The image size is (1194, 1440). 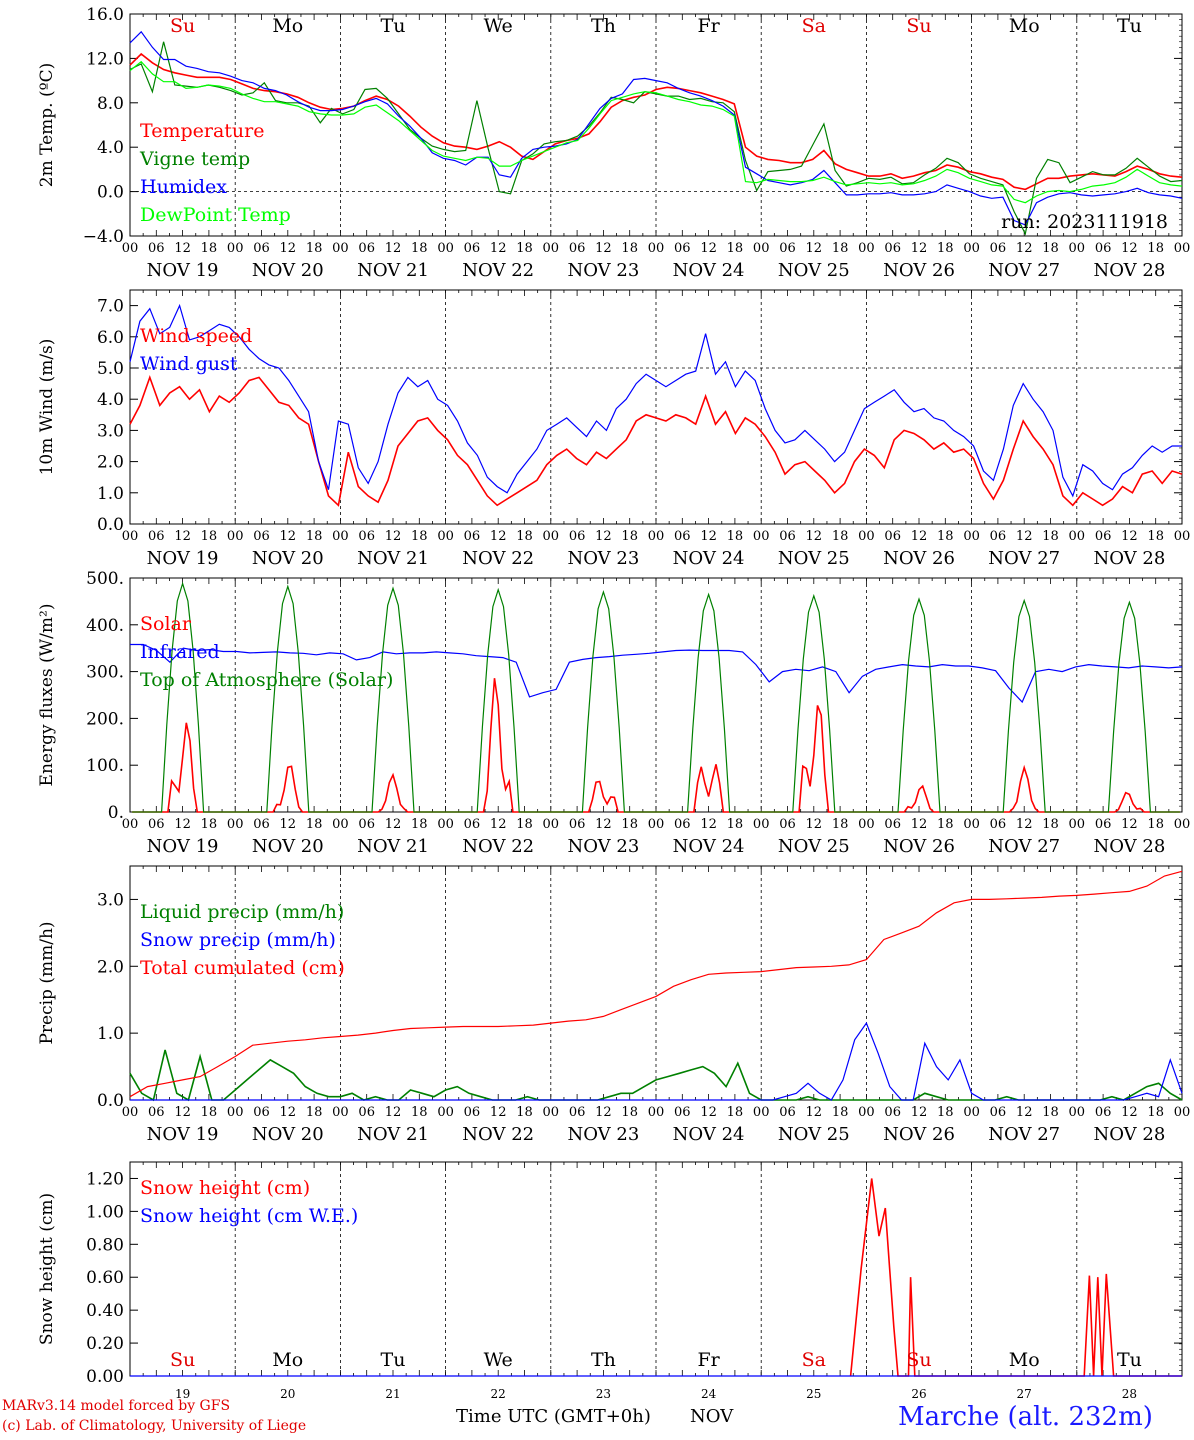 I want to click on day-number-label: 22, so click(x=498, y=1394).